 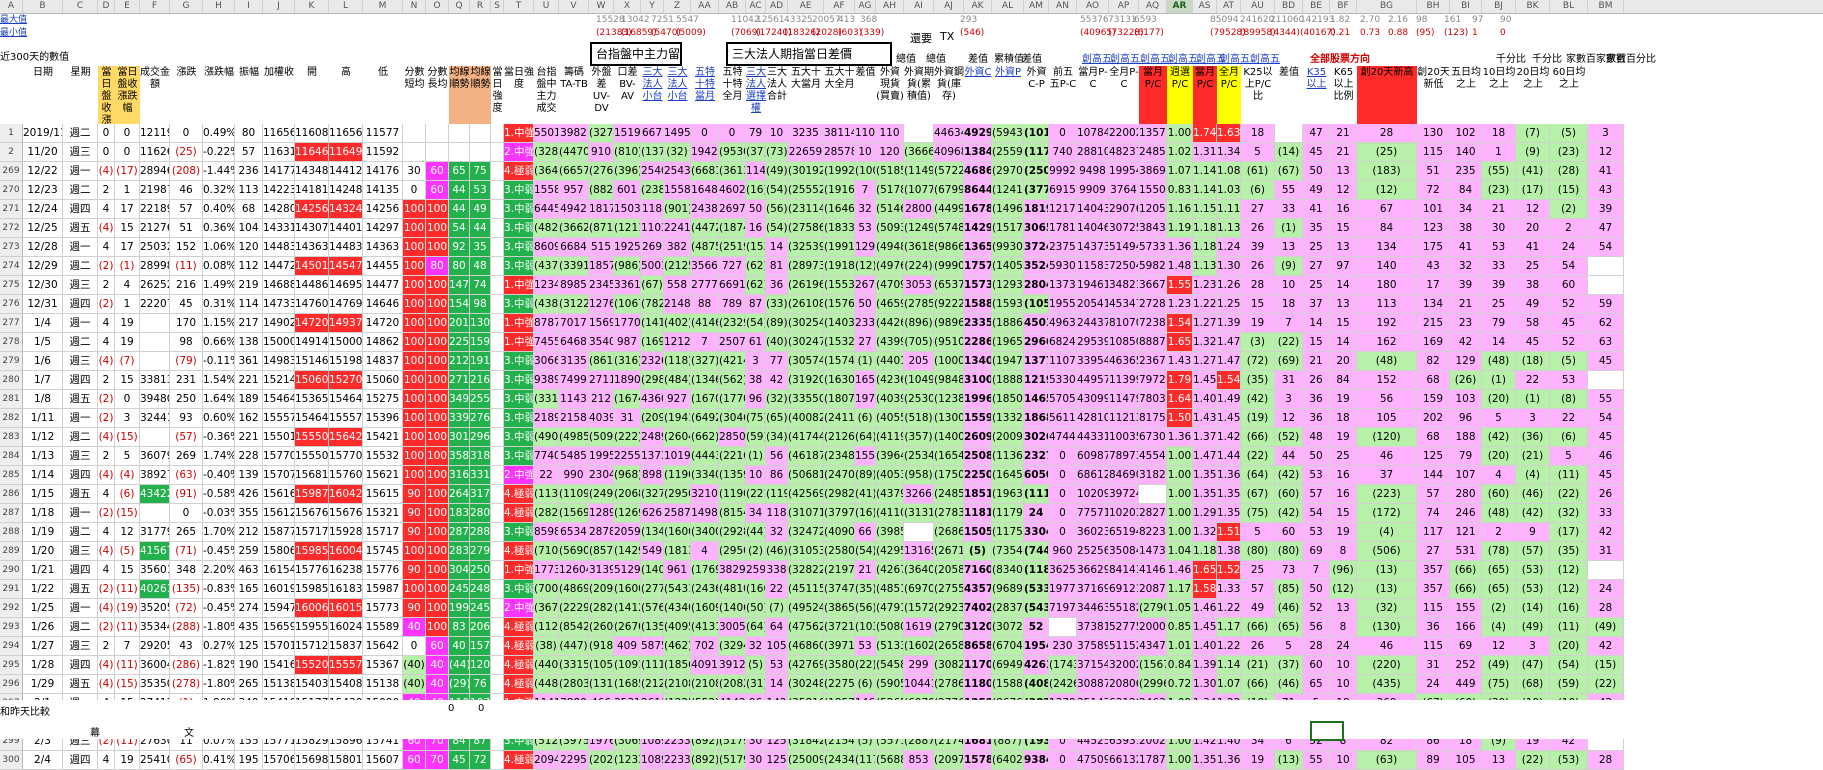 What do you see at coordinates (1124, 532) in the screenshot?
I see `table-cell: 65194` at bounding box center [1124, 532].